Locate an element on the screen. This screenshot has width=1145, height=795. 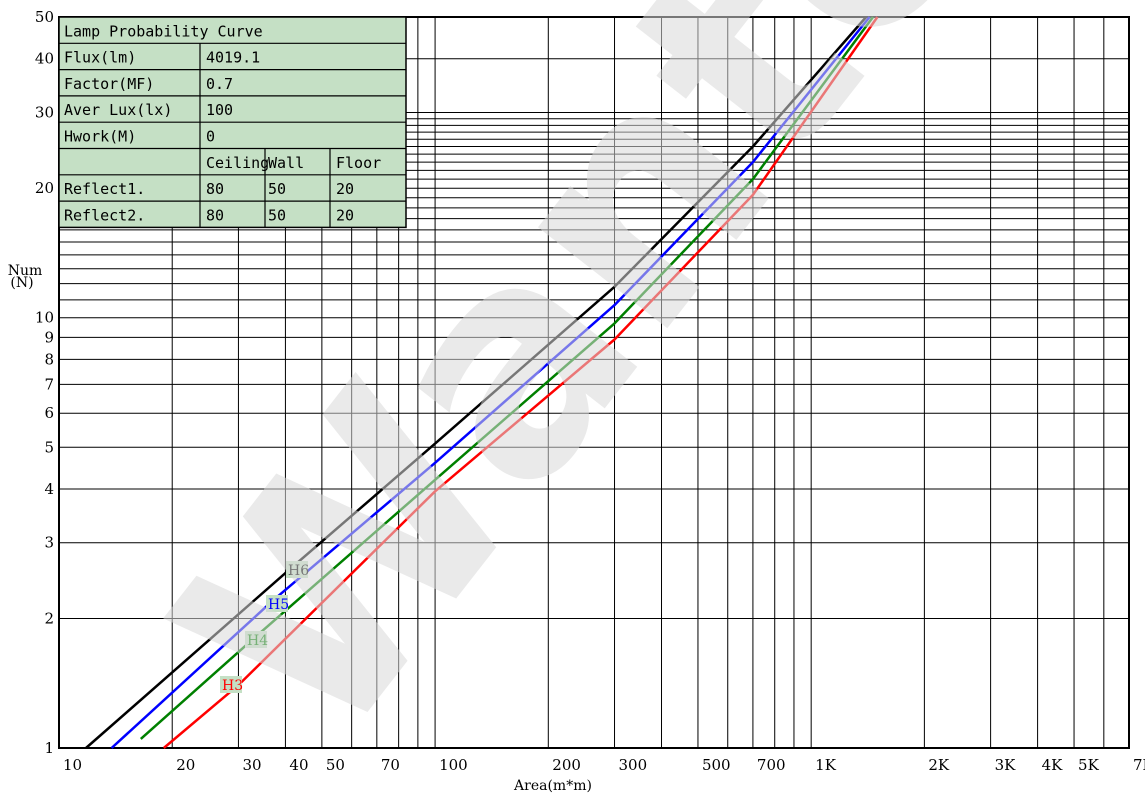
info-table-header: Floor is located at coordinates (358, 163).